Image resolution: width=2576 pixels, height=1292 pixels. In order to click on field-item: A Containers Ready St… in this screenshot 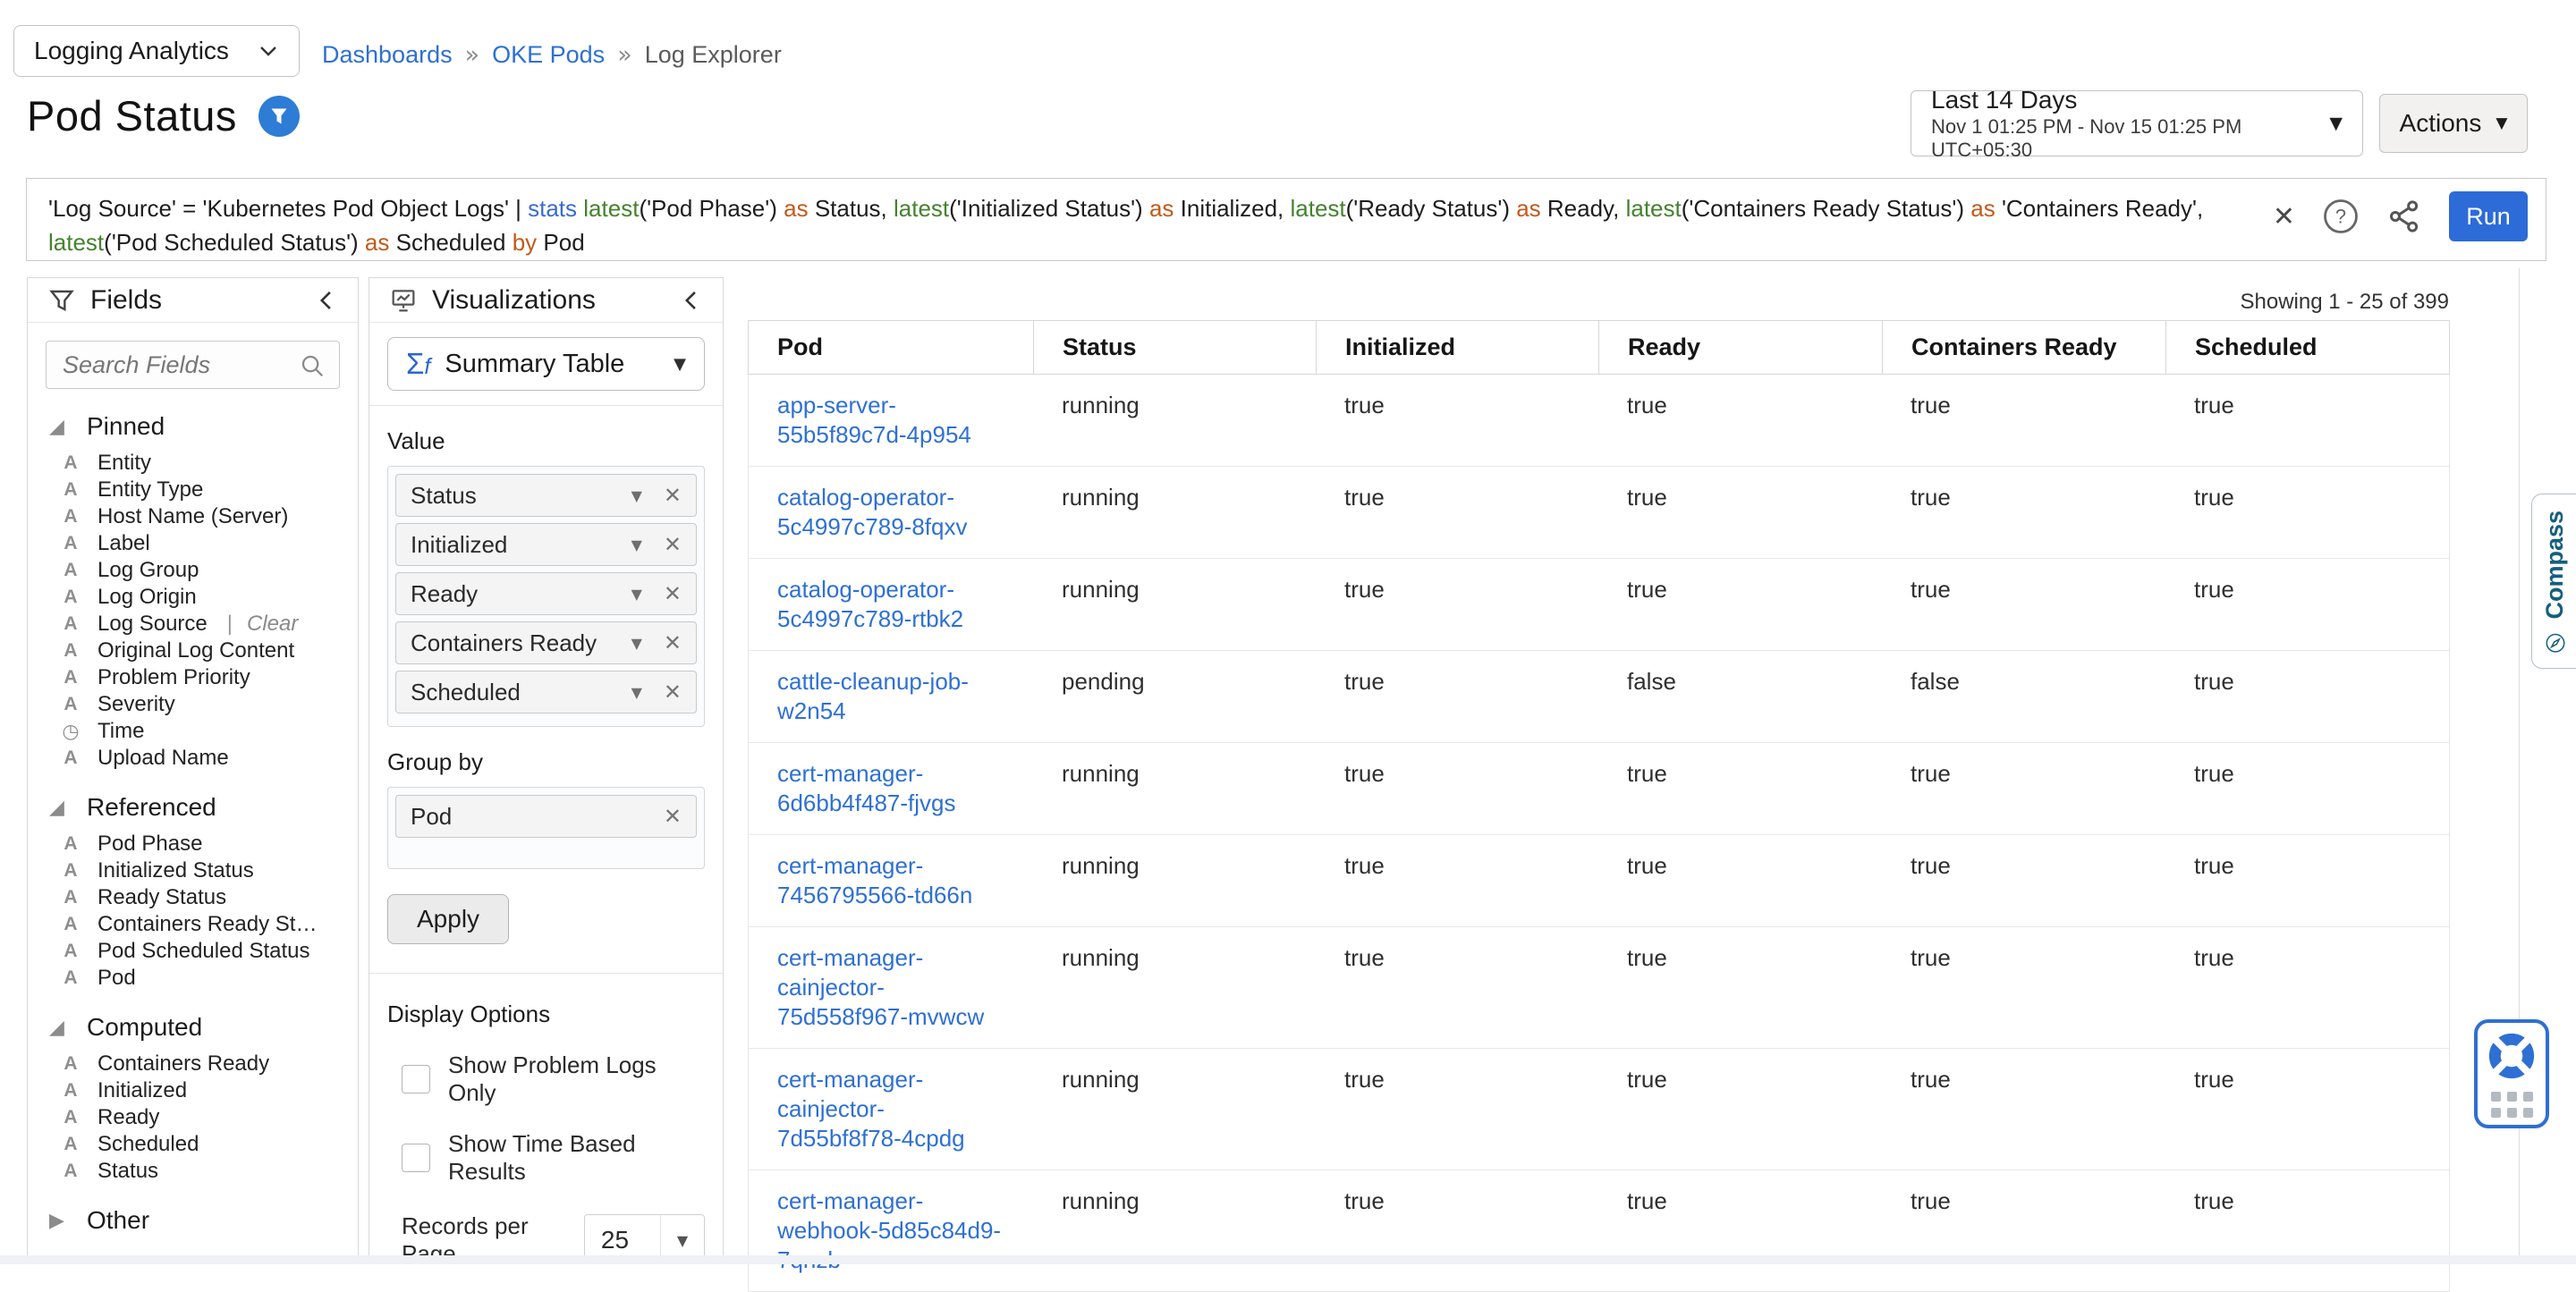, I will do `click(194, 925)`.